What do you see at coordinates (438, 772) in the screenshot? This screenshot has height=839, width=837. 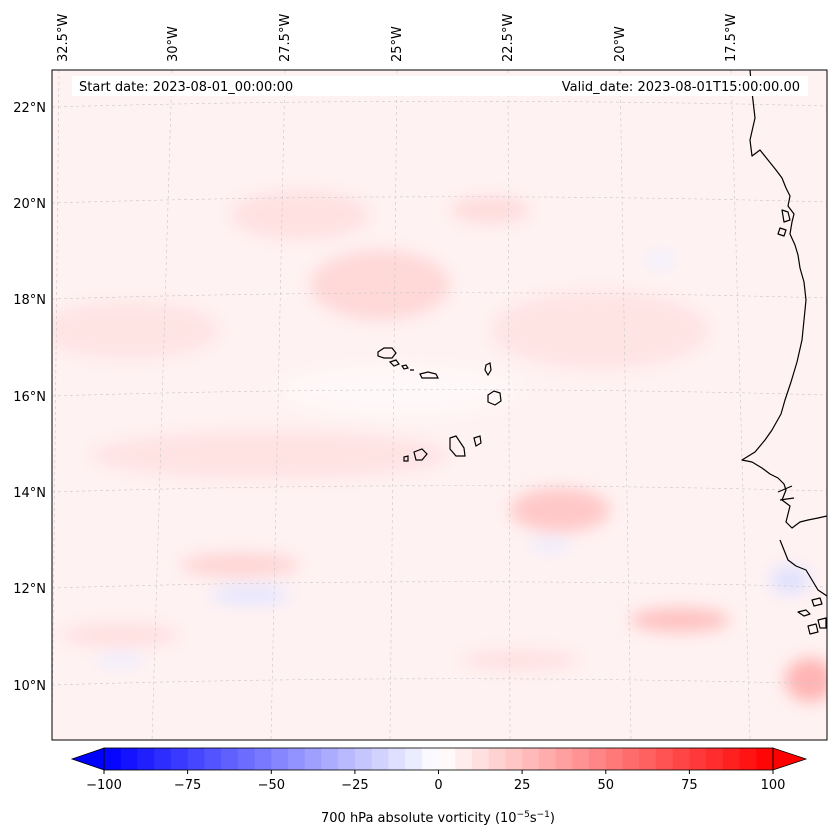 I see `colorbar-ticks` at bounding box center [438, 772].